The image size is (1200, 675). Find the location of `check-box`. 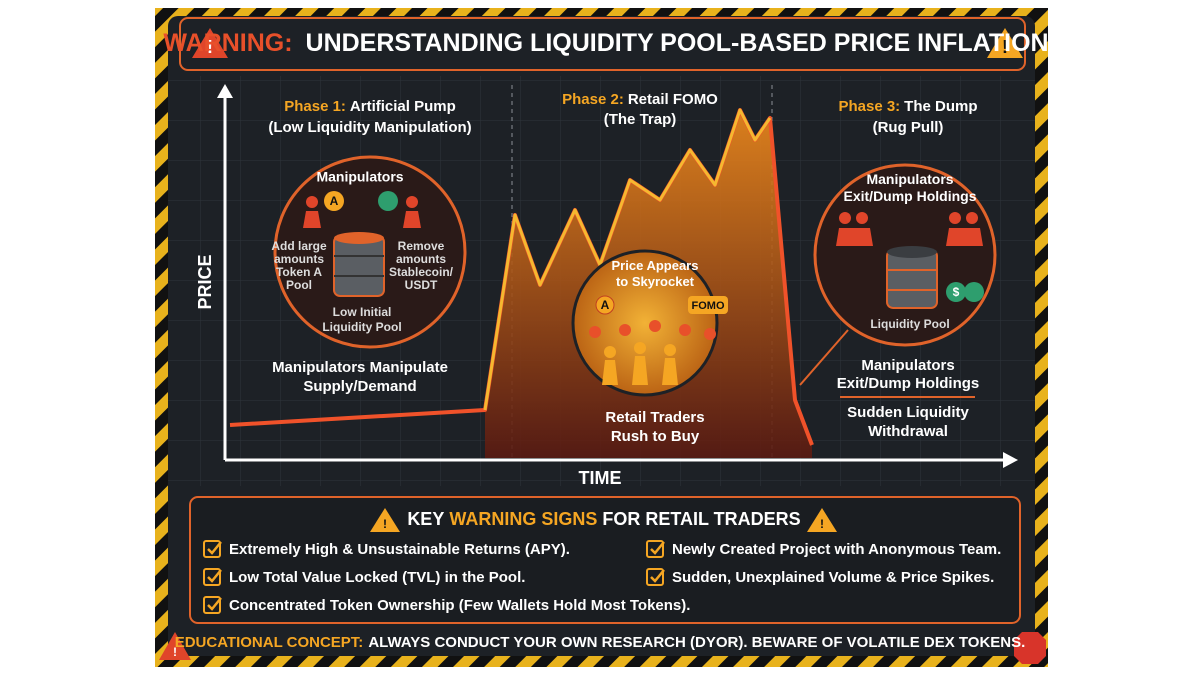

check-box is located at coordinates (655, 577).